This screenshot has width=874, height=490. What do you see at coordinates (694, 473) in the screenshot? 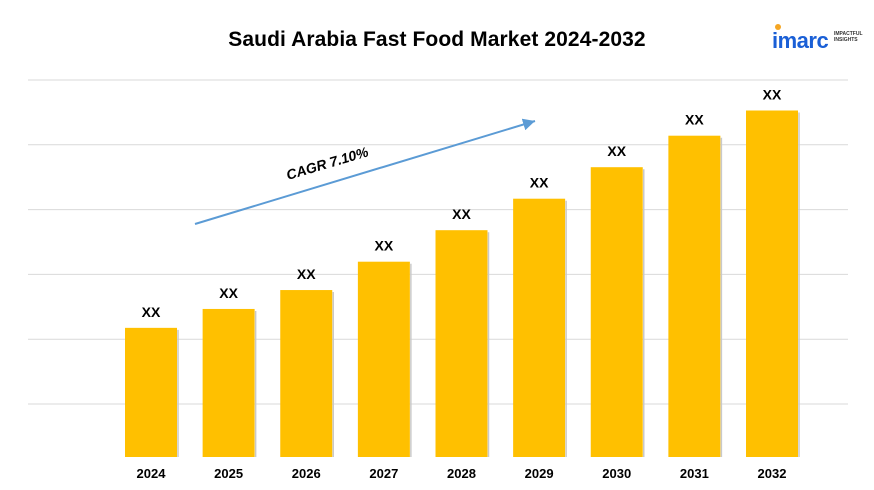
I see `x-tick-label: 2031` at bounding box center [694, 473].